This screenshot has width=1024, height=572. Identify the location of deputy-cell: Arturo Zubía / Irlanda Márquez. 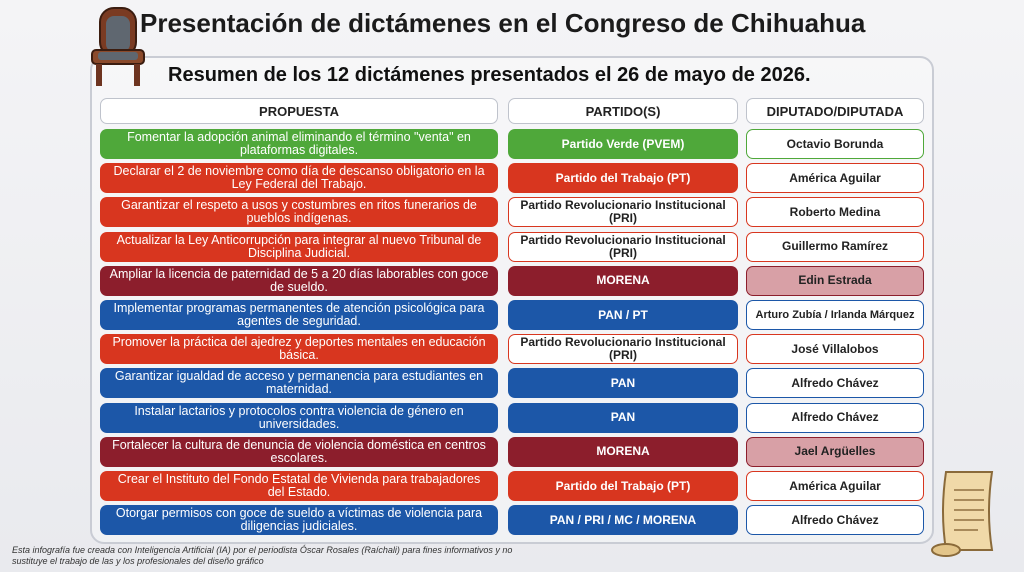
(835, 315).